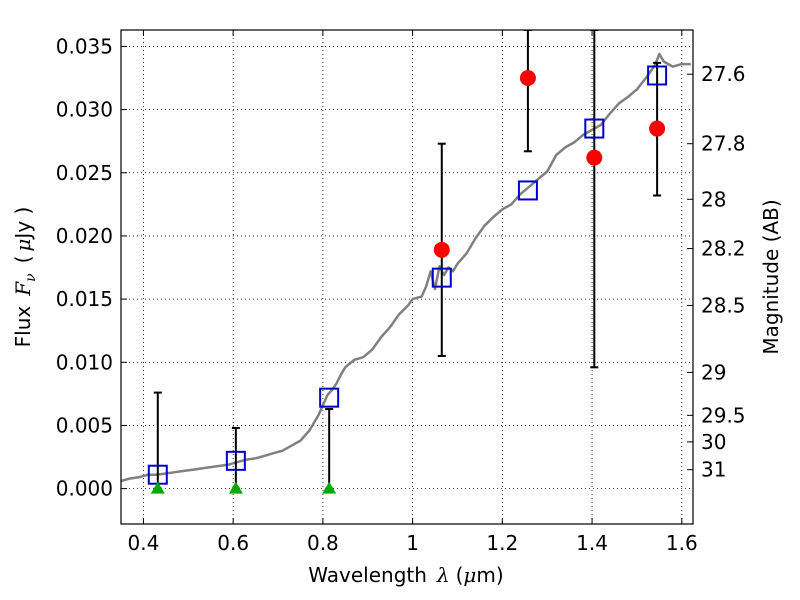 Image resolution: width=800 pixels, height=600 pixels. What do you see at coordinates (84, 110) in the screenshot?
I see `y-tick-label: 0.030` at bounding box center [84, 110].